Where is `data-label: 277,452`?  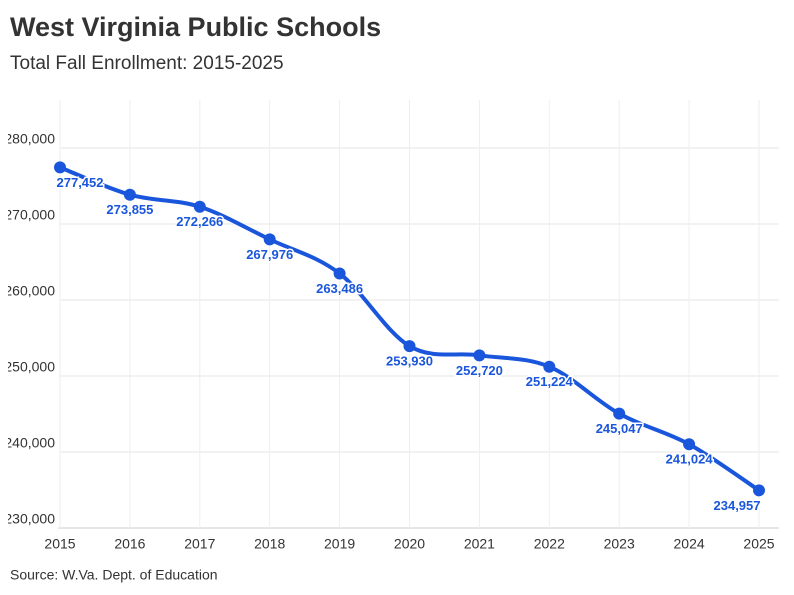
data-label: 277,452 is located at coordinates (80, 182).